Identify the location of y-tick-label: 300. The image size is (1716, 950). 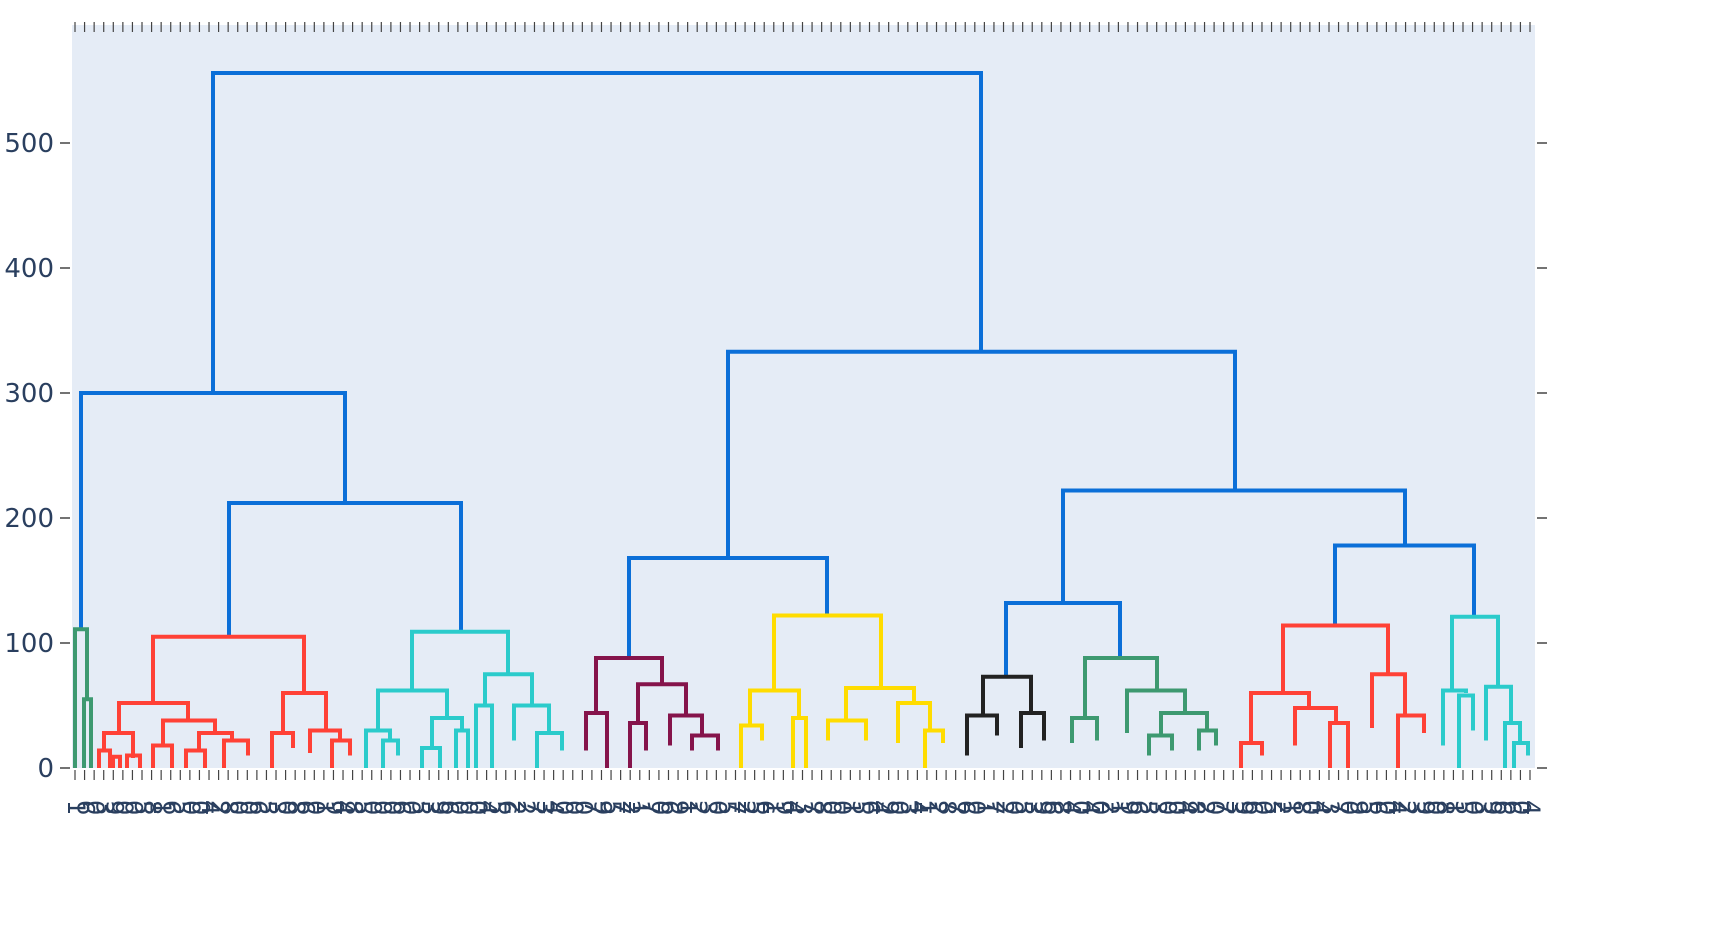
(29, 394).